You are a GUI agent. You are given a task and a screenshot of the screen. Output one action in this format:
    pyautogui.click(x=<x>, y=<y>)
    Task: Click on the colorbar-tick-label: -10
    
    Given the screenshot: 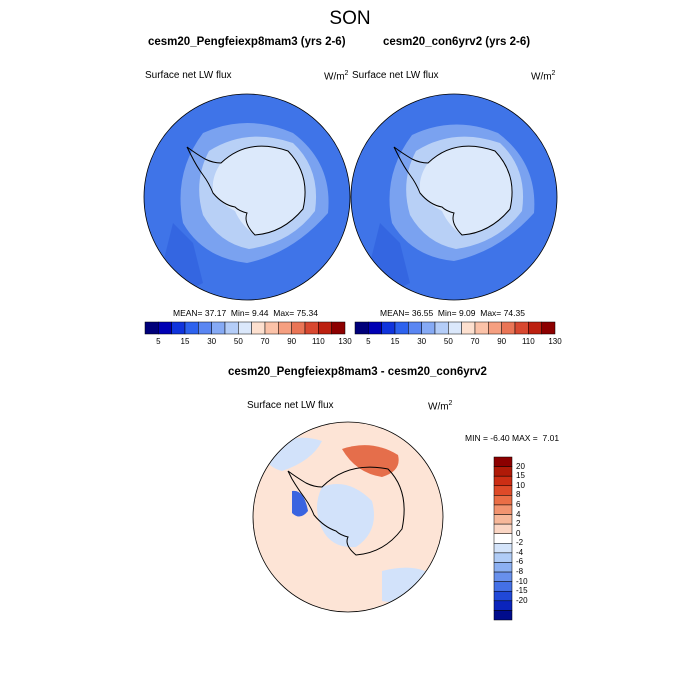 What is the action you would take?
    pyautogui.click(x=522, y=581)
    